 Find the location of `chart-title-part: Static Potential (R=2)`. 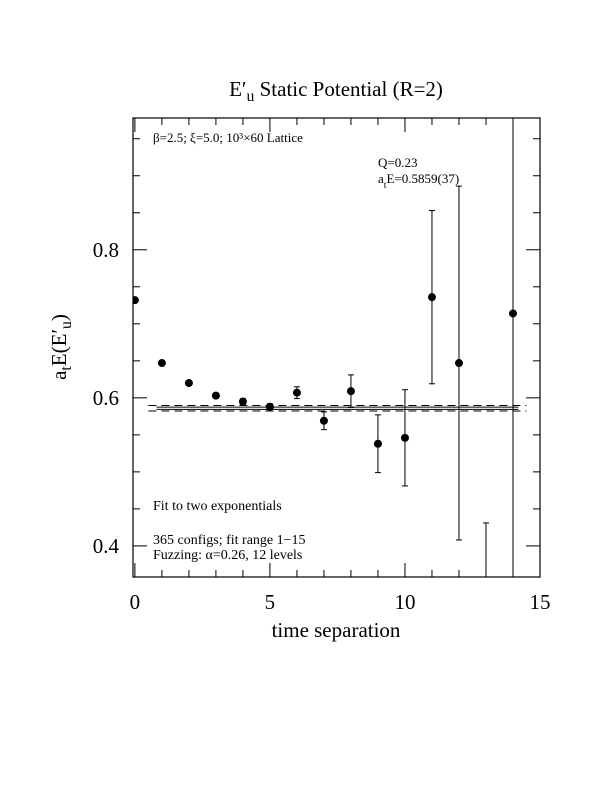

chart-title-part: Static Potential (R=2) is located at coordinates (348, 89).